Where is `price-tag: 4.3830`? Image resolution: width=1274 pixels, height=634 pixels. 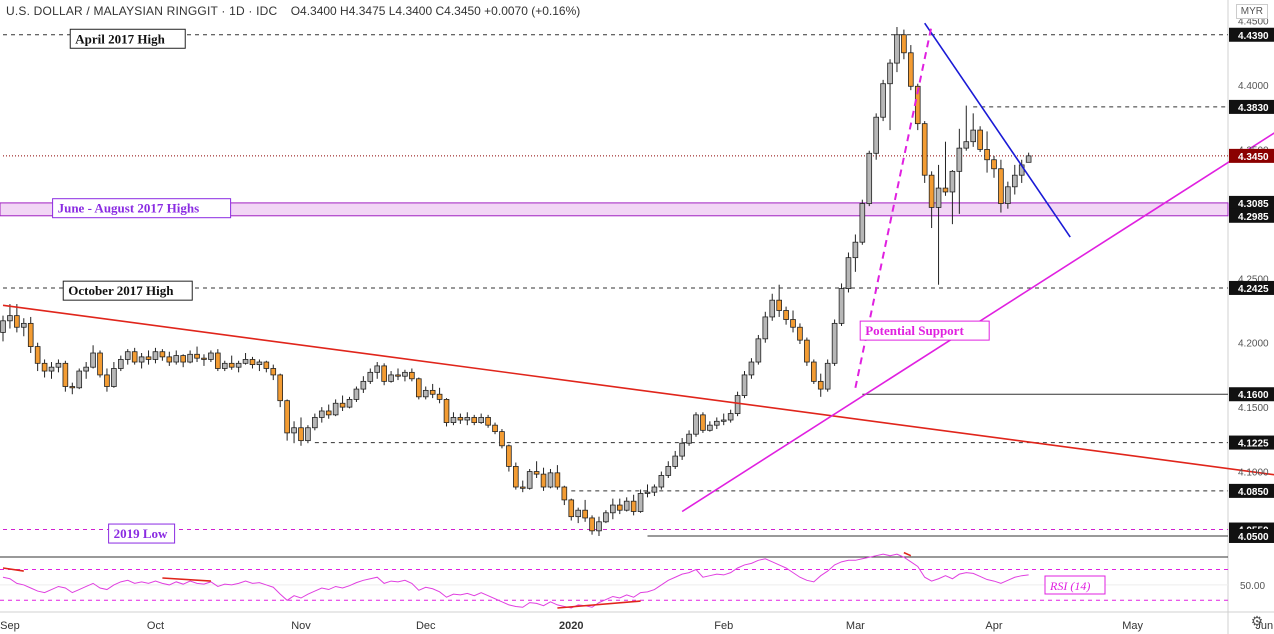
price-tag: 4.3830 is located at coordinates (1251, 106).